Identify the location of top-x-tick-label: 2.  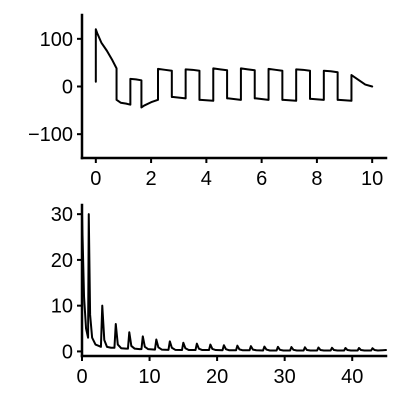
(151, 179).